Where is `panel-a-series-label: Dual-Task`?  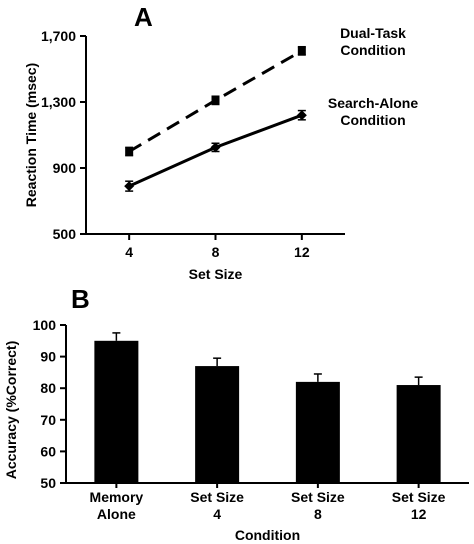
panel-a-series-label: Dual-Task is located at coordinates (373, 33).